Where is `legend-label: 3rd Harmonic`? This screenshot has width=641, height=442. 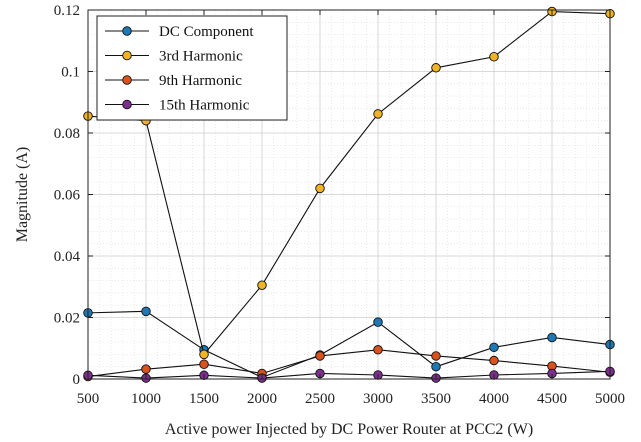 legend-label: 3rd Harmonic is located at coordinates (201, 57).